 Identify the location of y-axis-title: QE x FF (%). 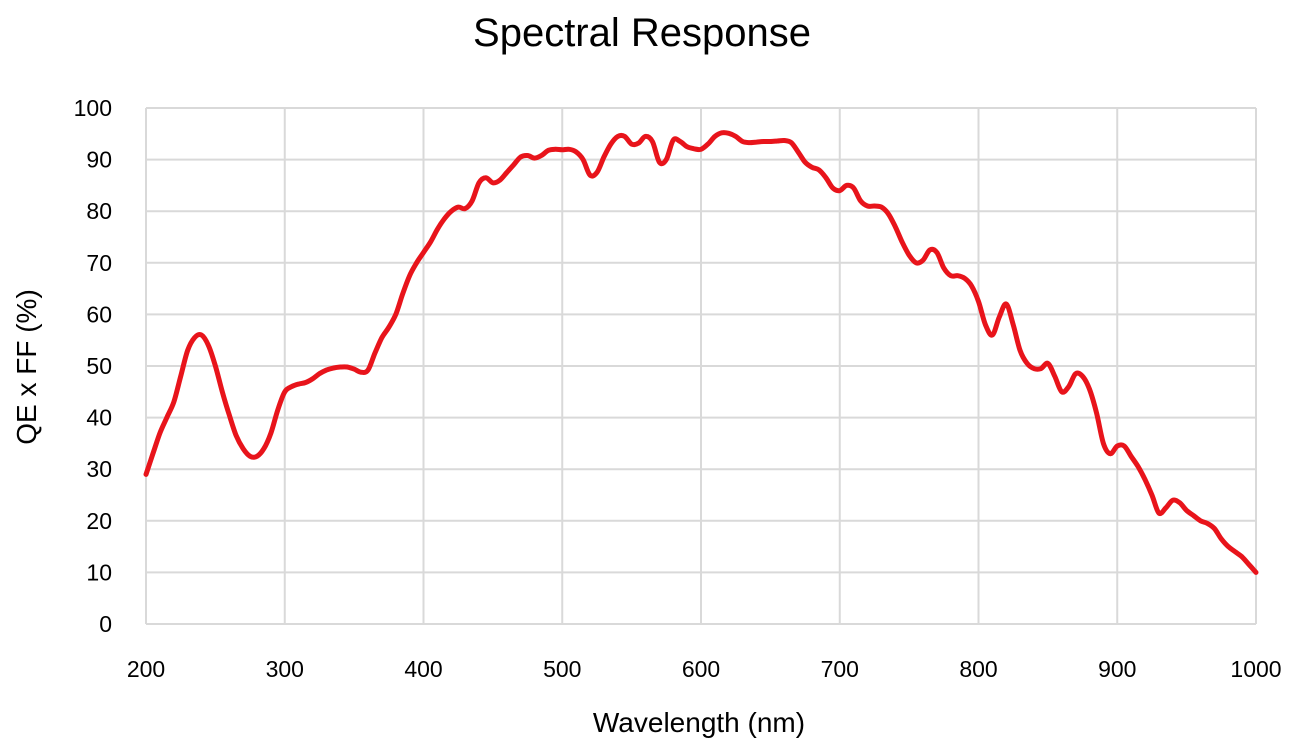
(26, 367).